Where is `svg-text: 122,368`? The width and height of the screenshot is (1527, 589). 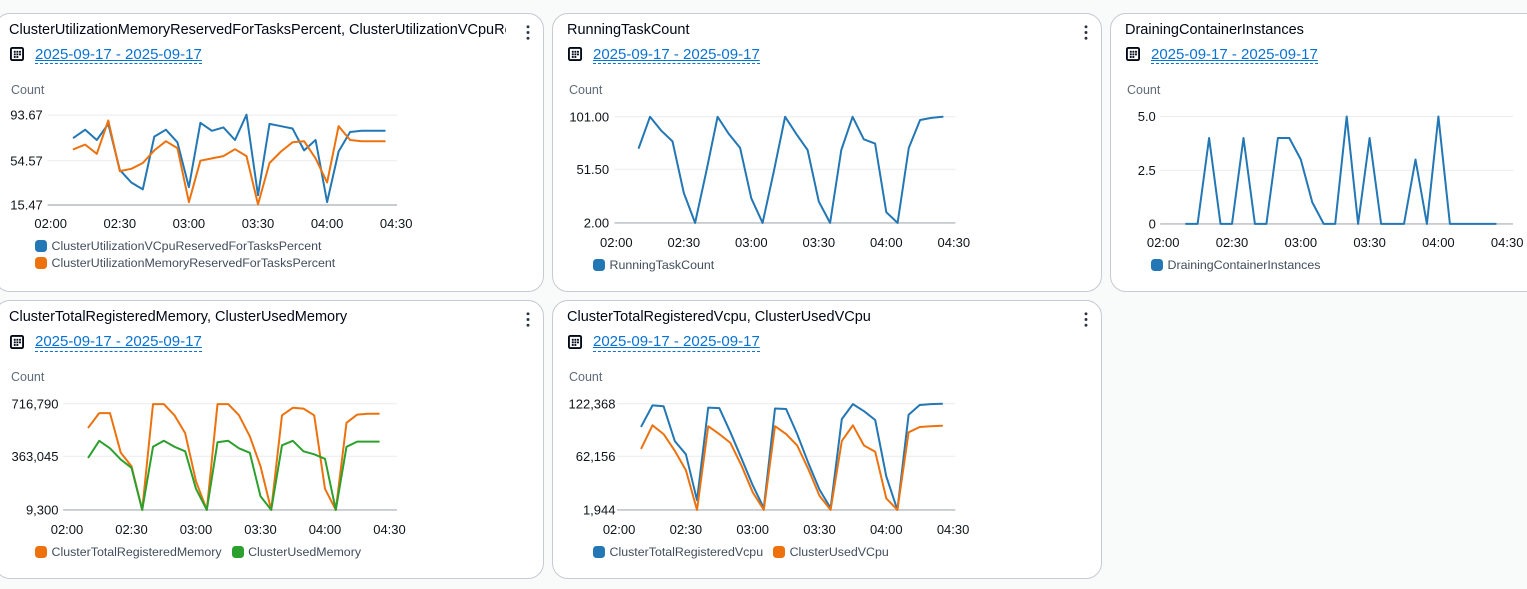
svg-text: 122,368 is located at coordinates (592, 403).